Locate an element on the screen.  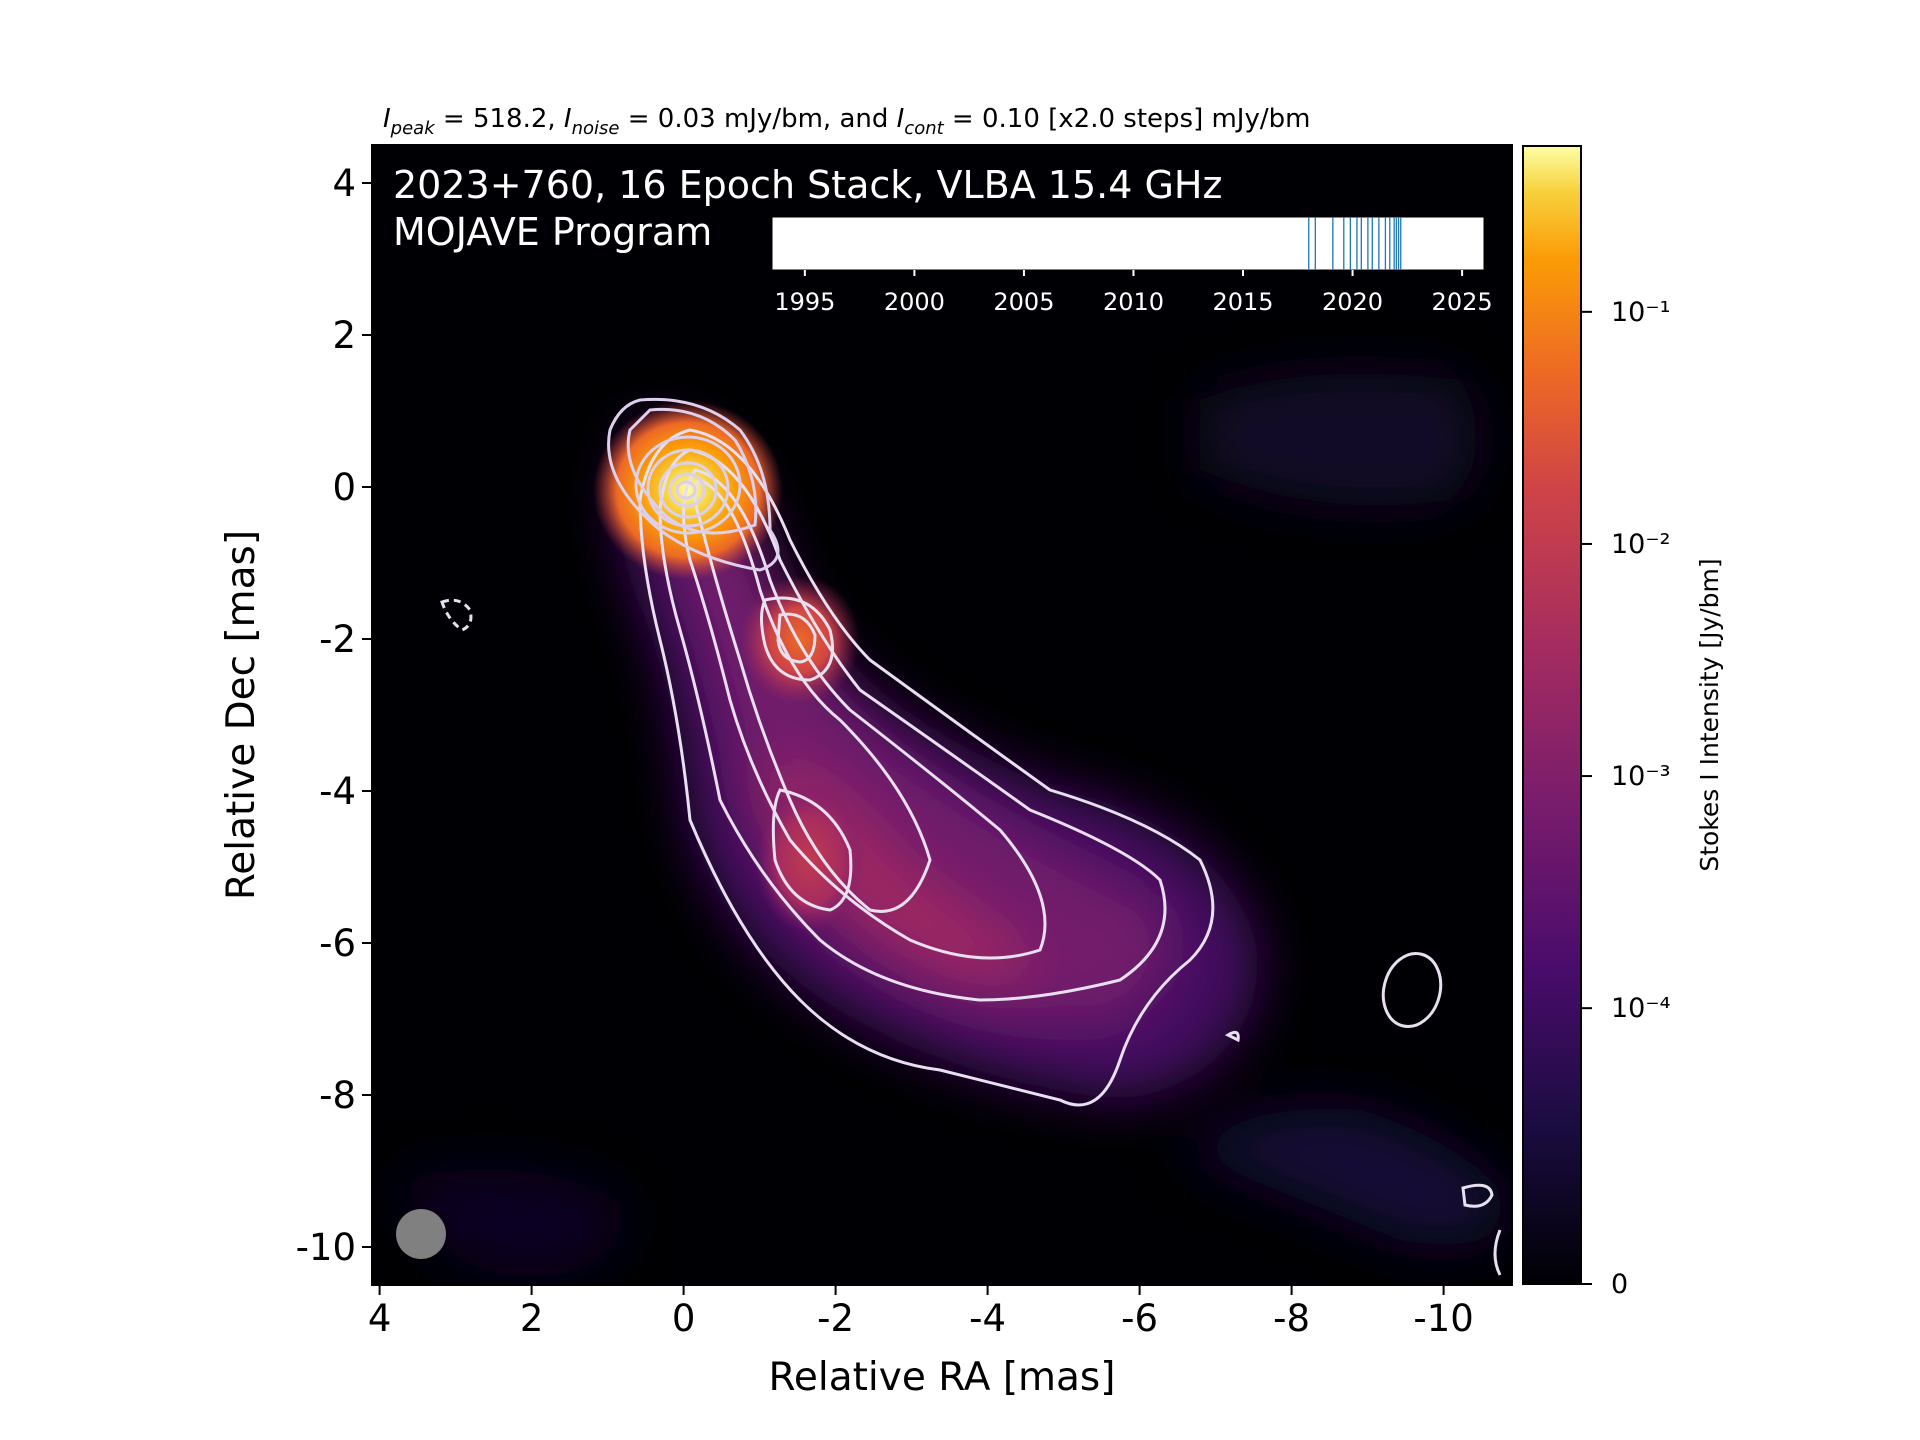
map-subtitle: MOJAVE Program is located at coordinates (552, 232).